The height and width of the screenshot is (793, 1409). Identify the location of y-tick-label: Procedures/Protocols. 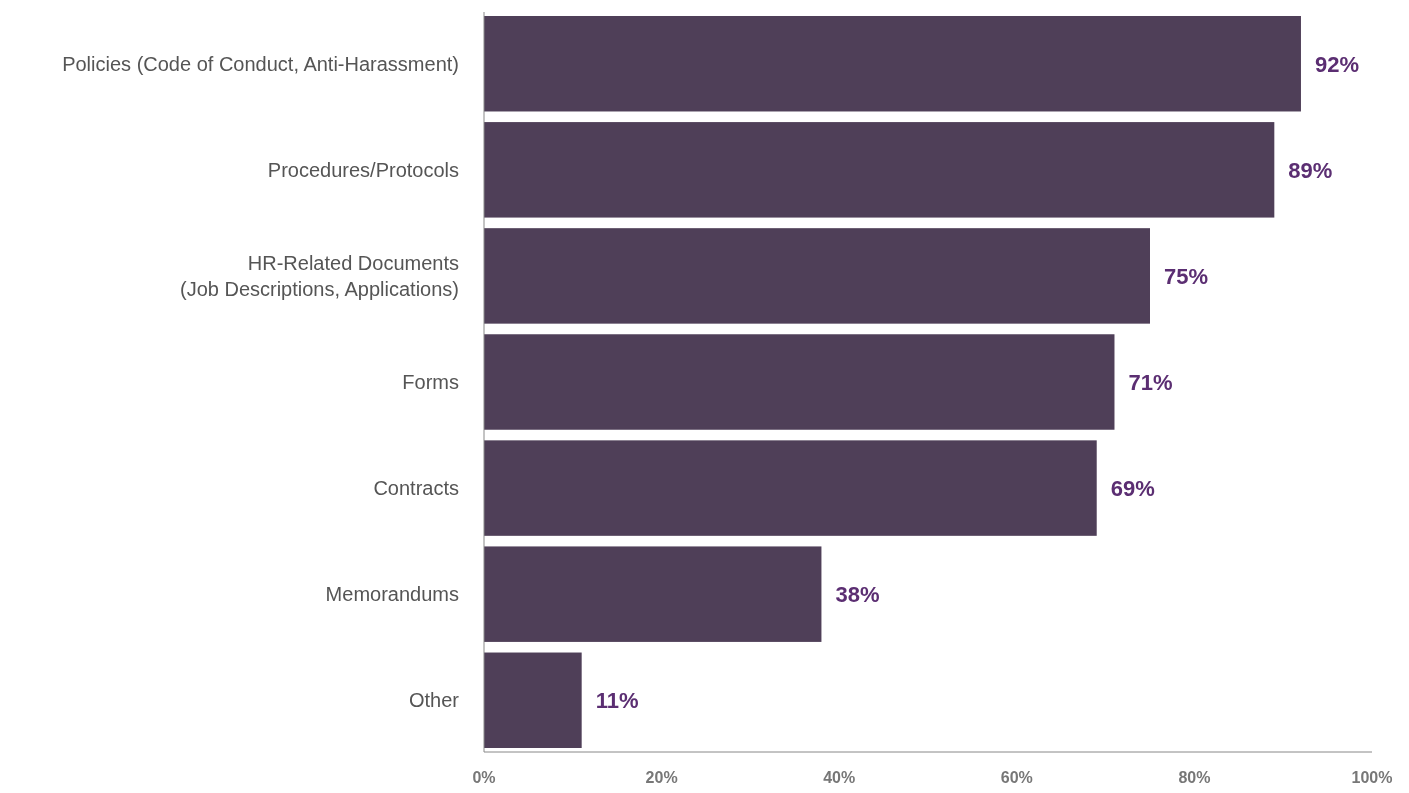
(363, 169).